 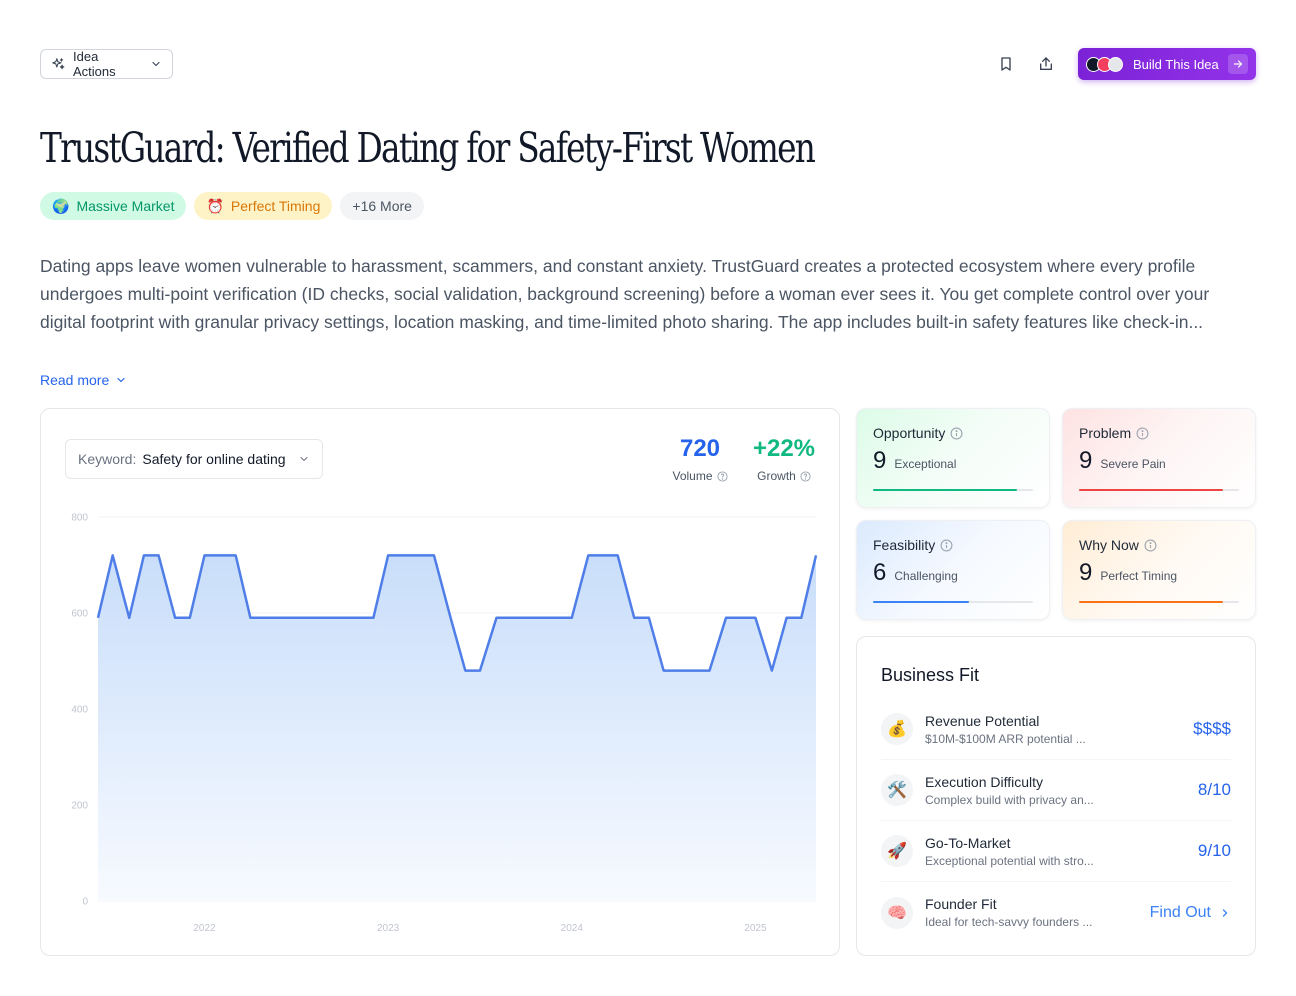 What do you see at coordinates (204, 928) in the screenshot?
I see `x-tick-label: 2022` at bounding box center [204, 928].